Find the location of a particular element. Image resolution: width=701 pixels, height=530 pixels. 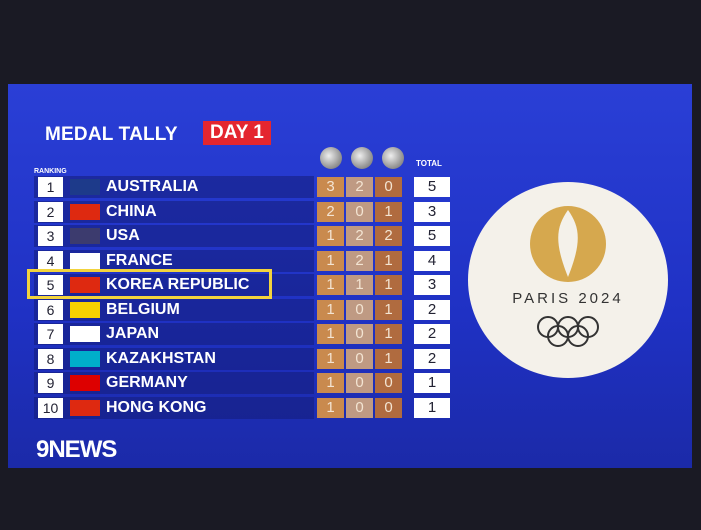

country: KOREA REPUBLIC is located at coordinates (178, 284).